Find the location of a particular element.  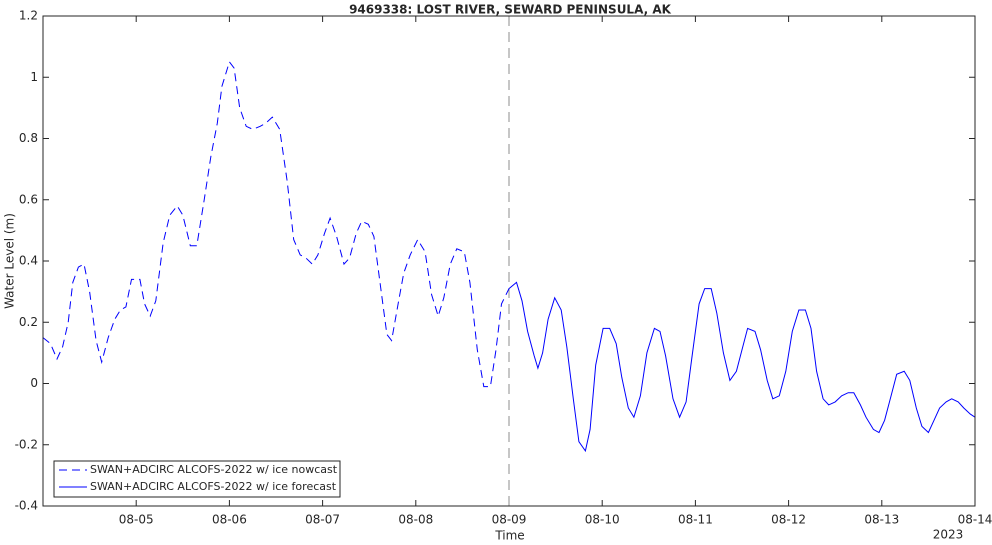

x-tick-label: 08-09 is located at coordinates (509, 520).